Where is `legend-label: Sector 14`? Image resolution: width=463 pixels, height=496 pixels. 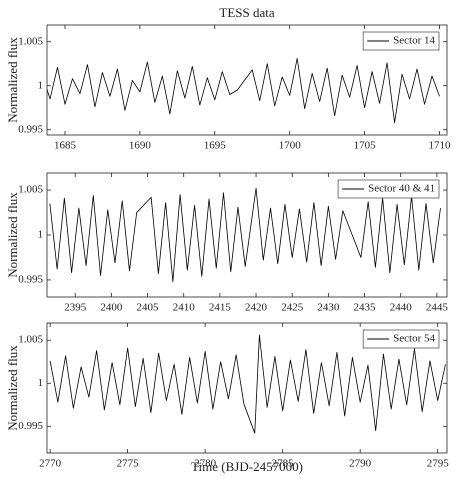
legend-label: Sector 14 is located at coordinates (414, 41).